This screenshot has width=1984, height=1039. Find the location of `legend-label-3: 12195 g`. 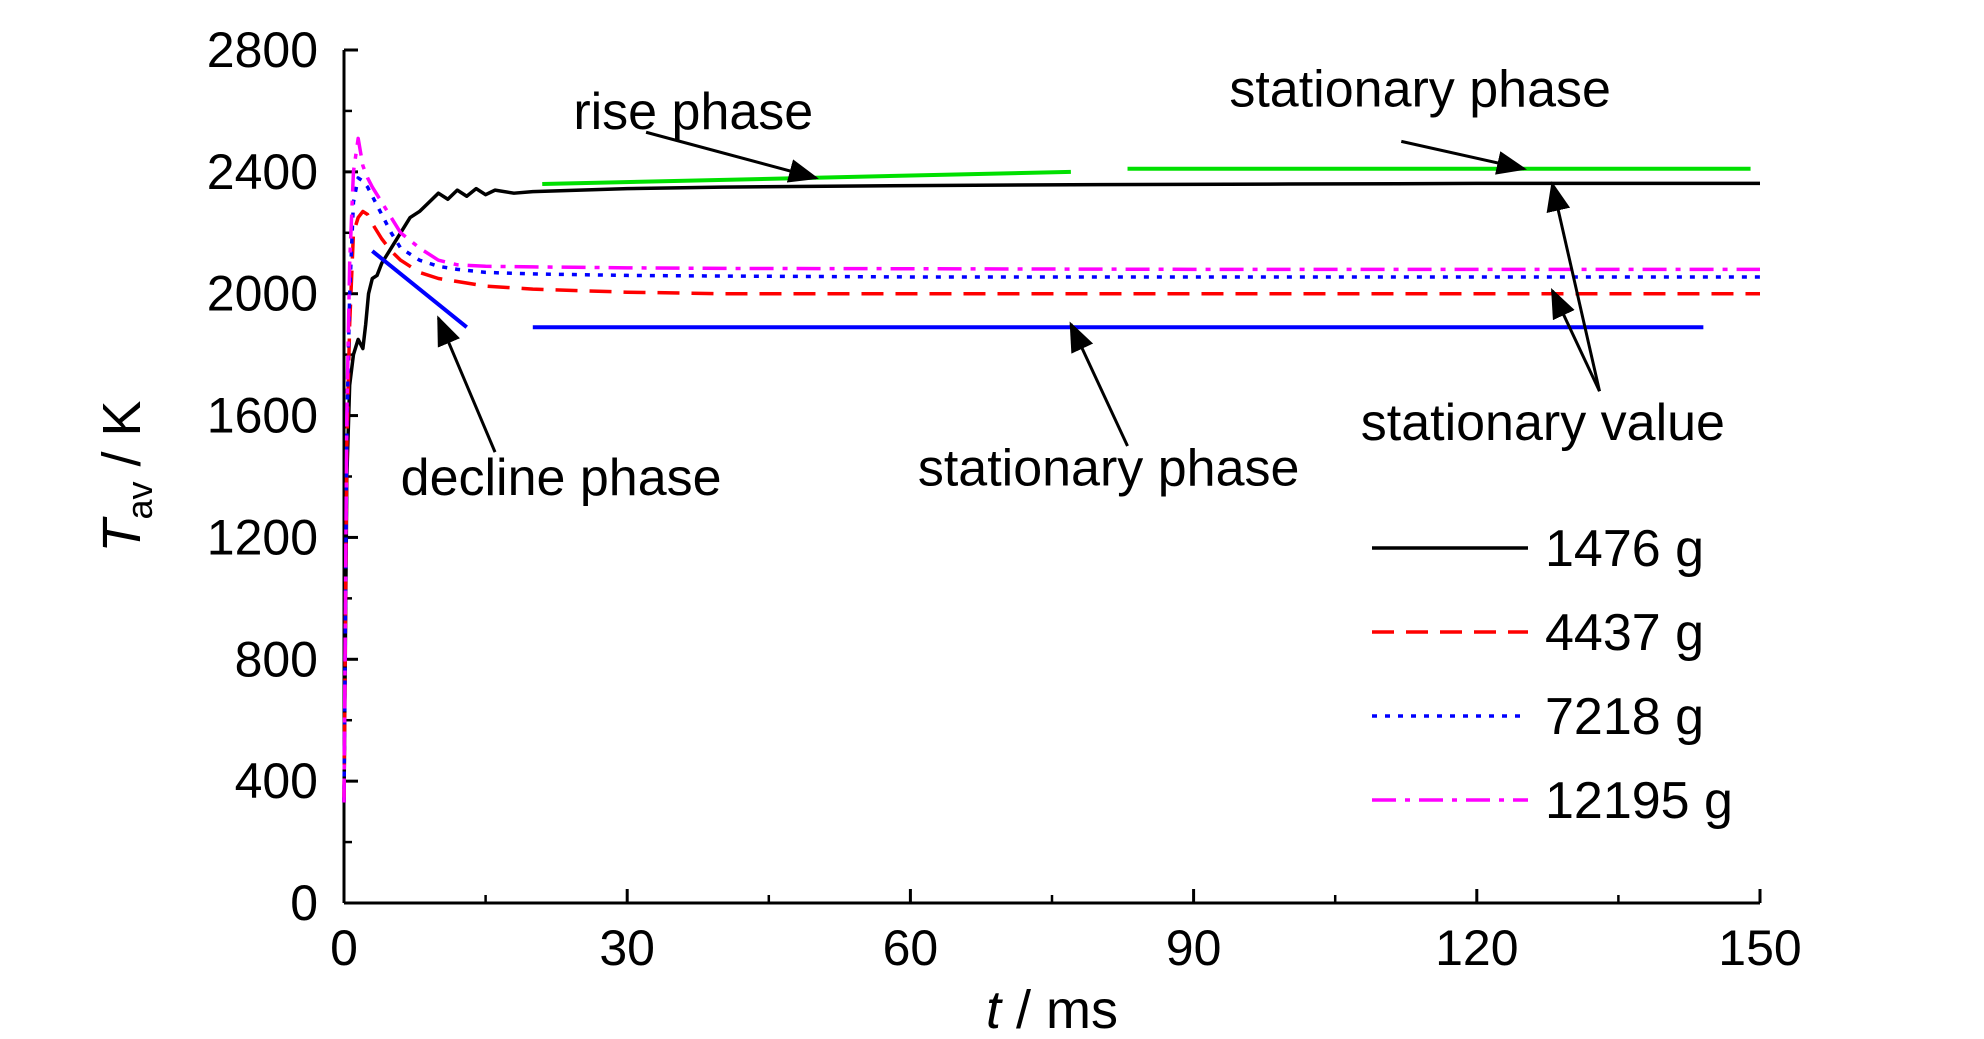

legend-label-3: 12195 g is located at coordinates (1639, 801).